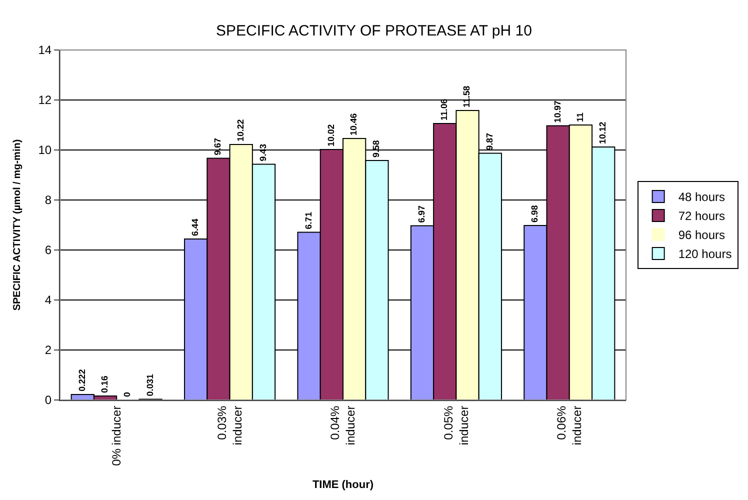 The image size is (748, 500). What do you see at coordinates (127, 394) in the screenshot?
I see `data-label: 0` at bounding box center [127, 394].